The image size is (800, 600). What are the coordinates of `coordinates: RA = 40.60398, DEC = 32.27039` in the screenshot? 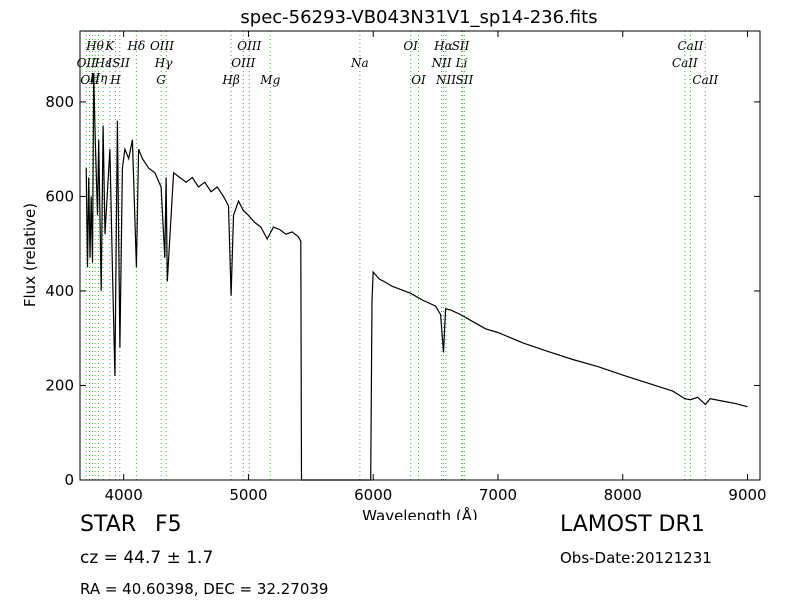 It's located at (204, 589).